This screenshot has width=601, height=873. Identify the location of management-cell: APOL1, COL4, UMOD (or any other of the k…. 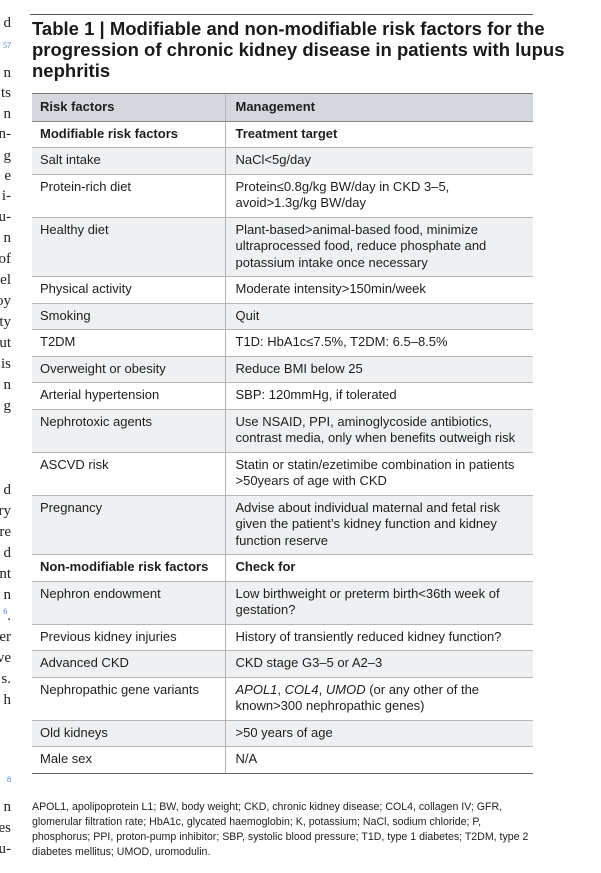
(378, 699).